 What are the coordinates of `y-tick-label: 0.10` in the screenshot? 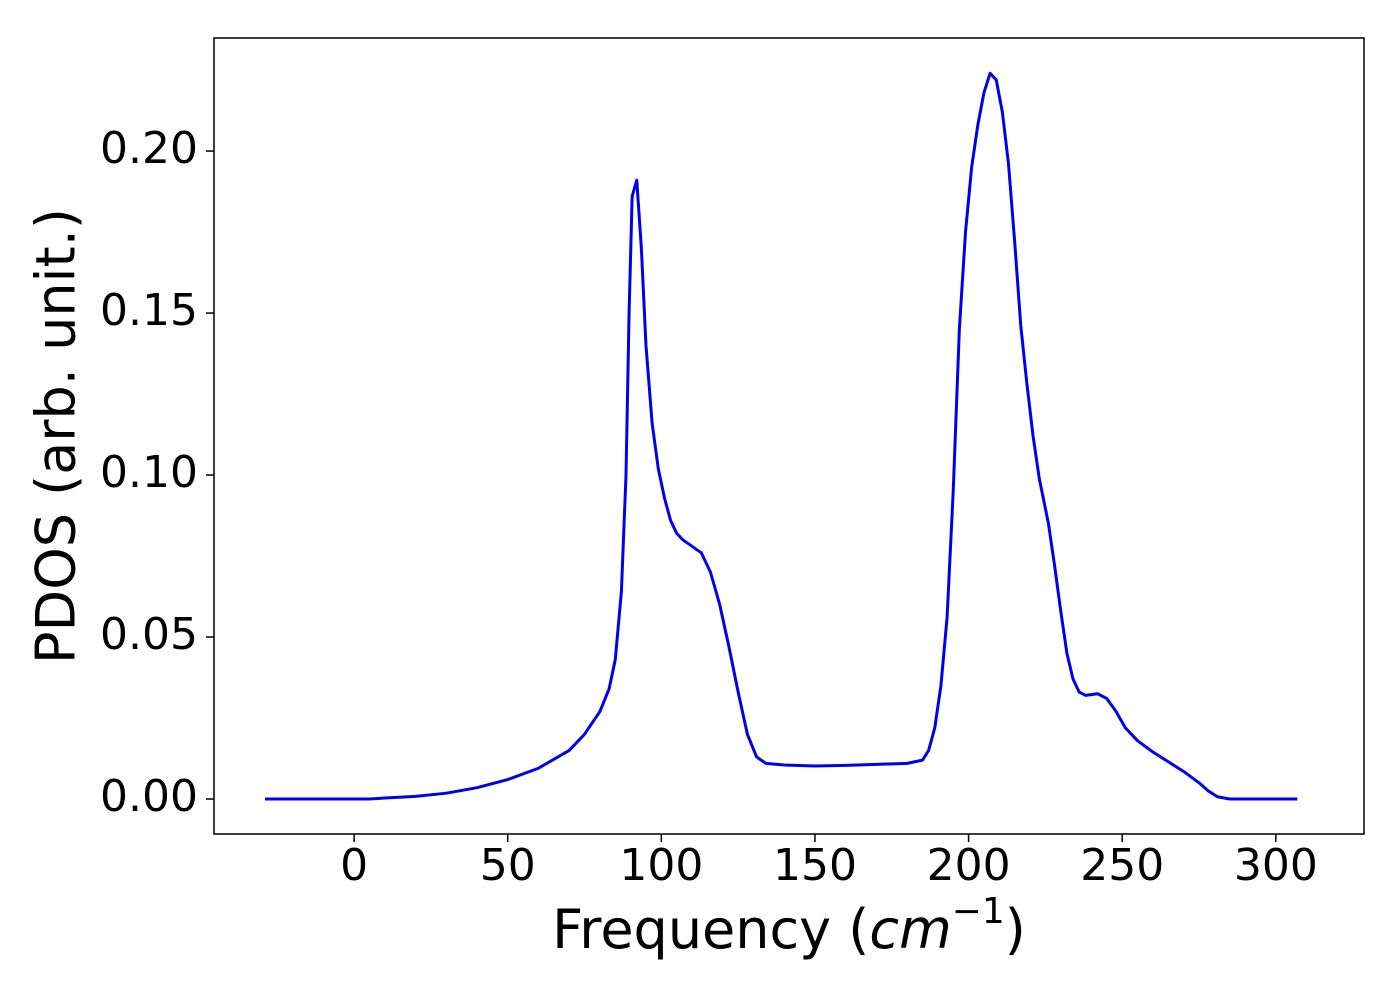 It's located at (149, 472).